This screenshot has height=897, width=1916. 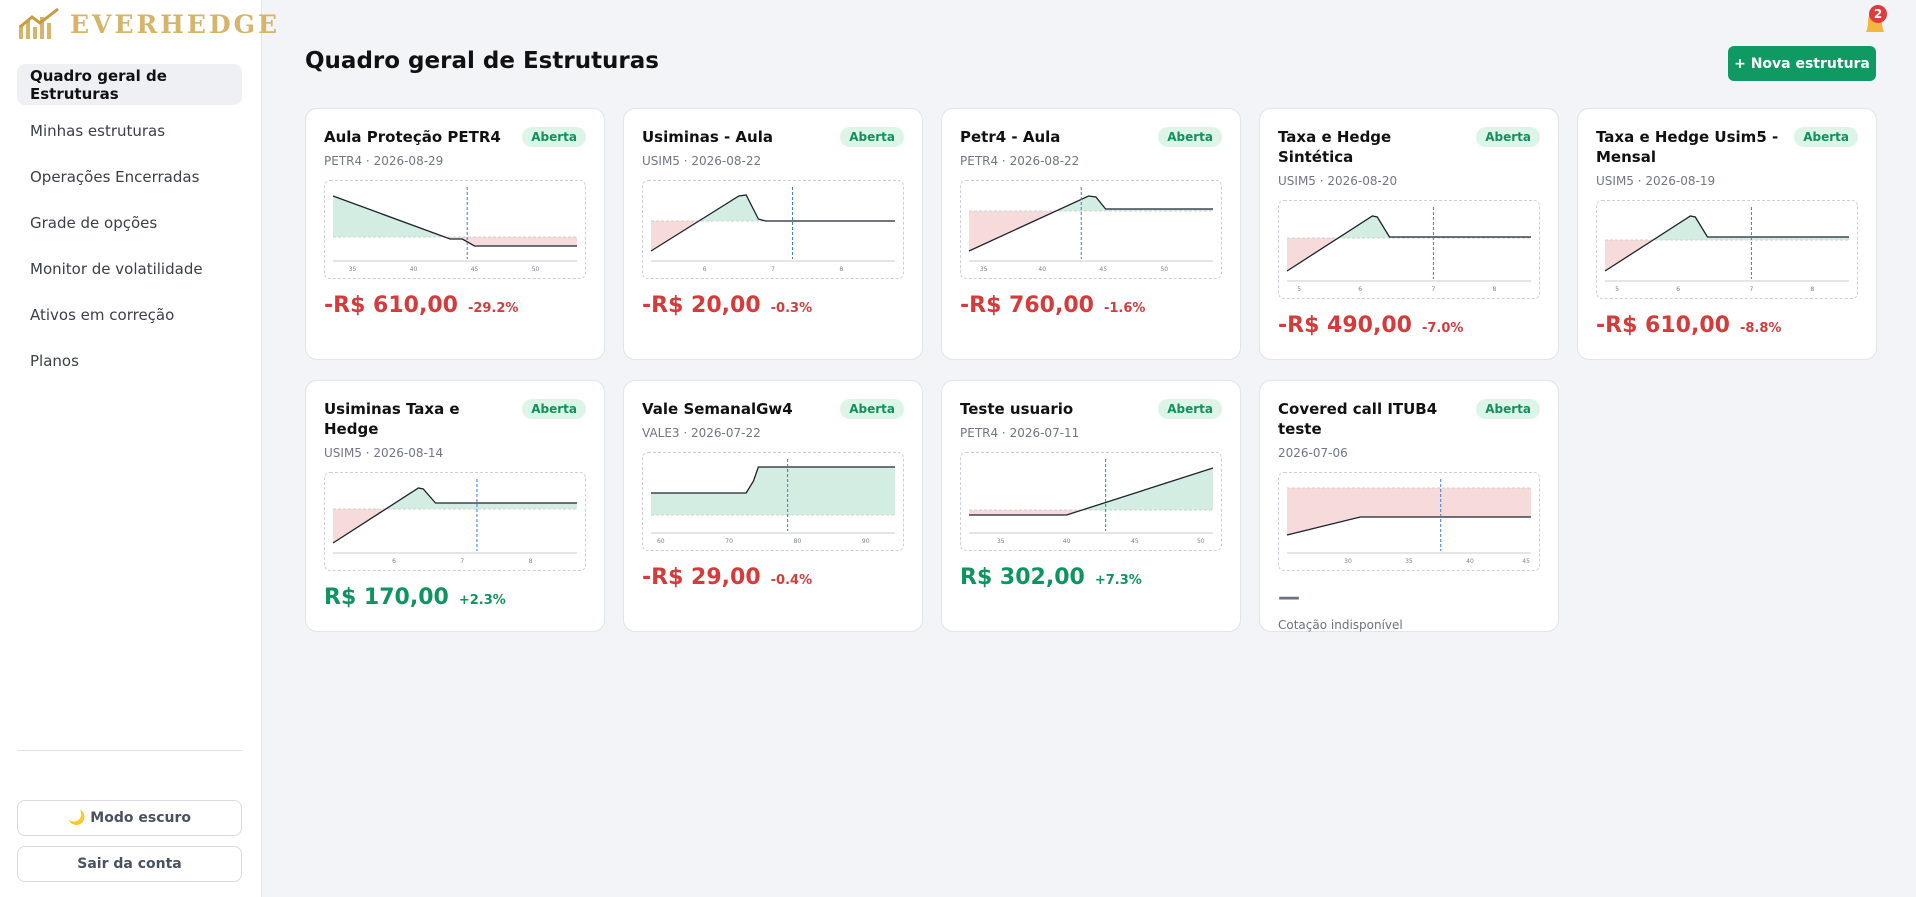 I want to click on notification-bell: 2, so click(x=1874, y=21).